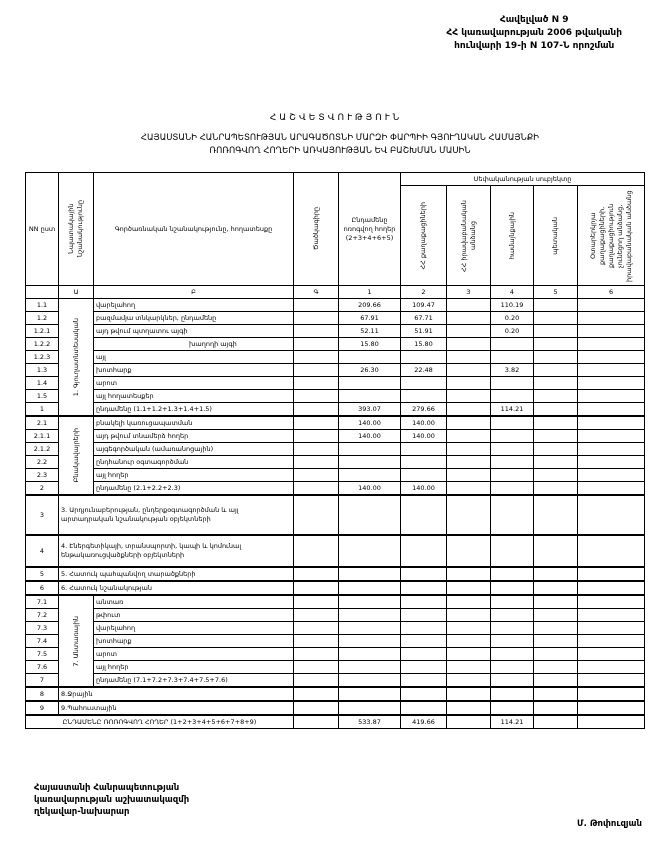 Image resolution: width=672 pixels, height=843 pixels. I want to click on annex-line: Հավելված N 9, so click(534, 20).